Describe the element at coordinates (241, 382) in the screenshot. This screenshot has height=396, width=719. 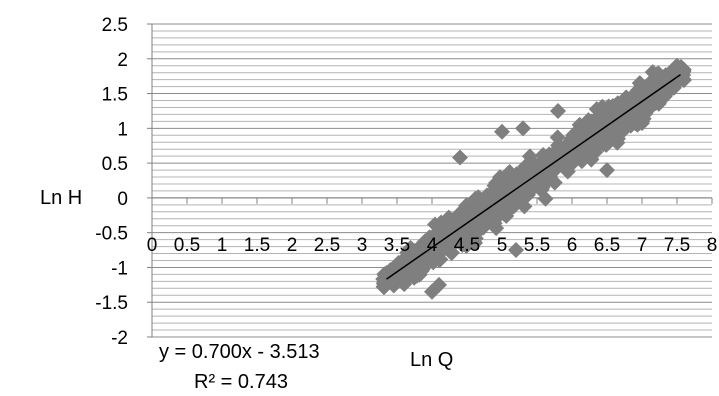
I see `r-squared-label: R² = 0.743` at that location.